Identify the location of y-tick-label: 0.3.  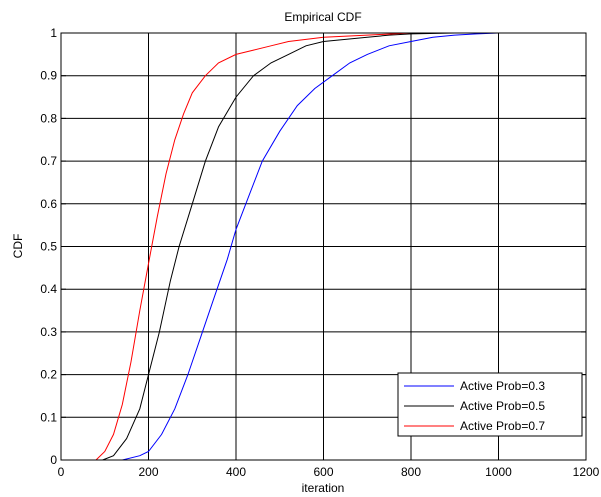
(48, 332).